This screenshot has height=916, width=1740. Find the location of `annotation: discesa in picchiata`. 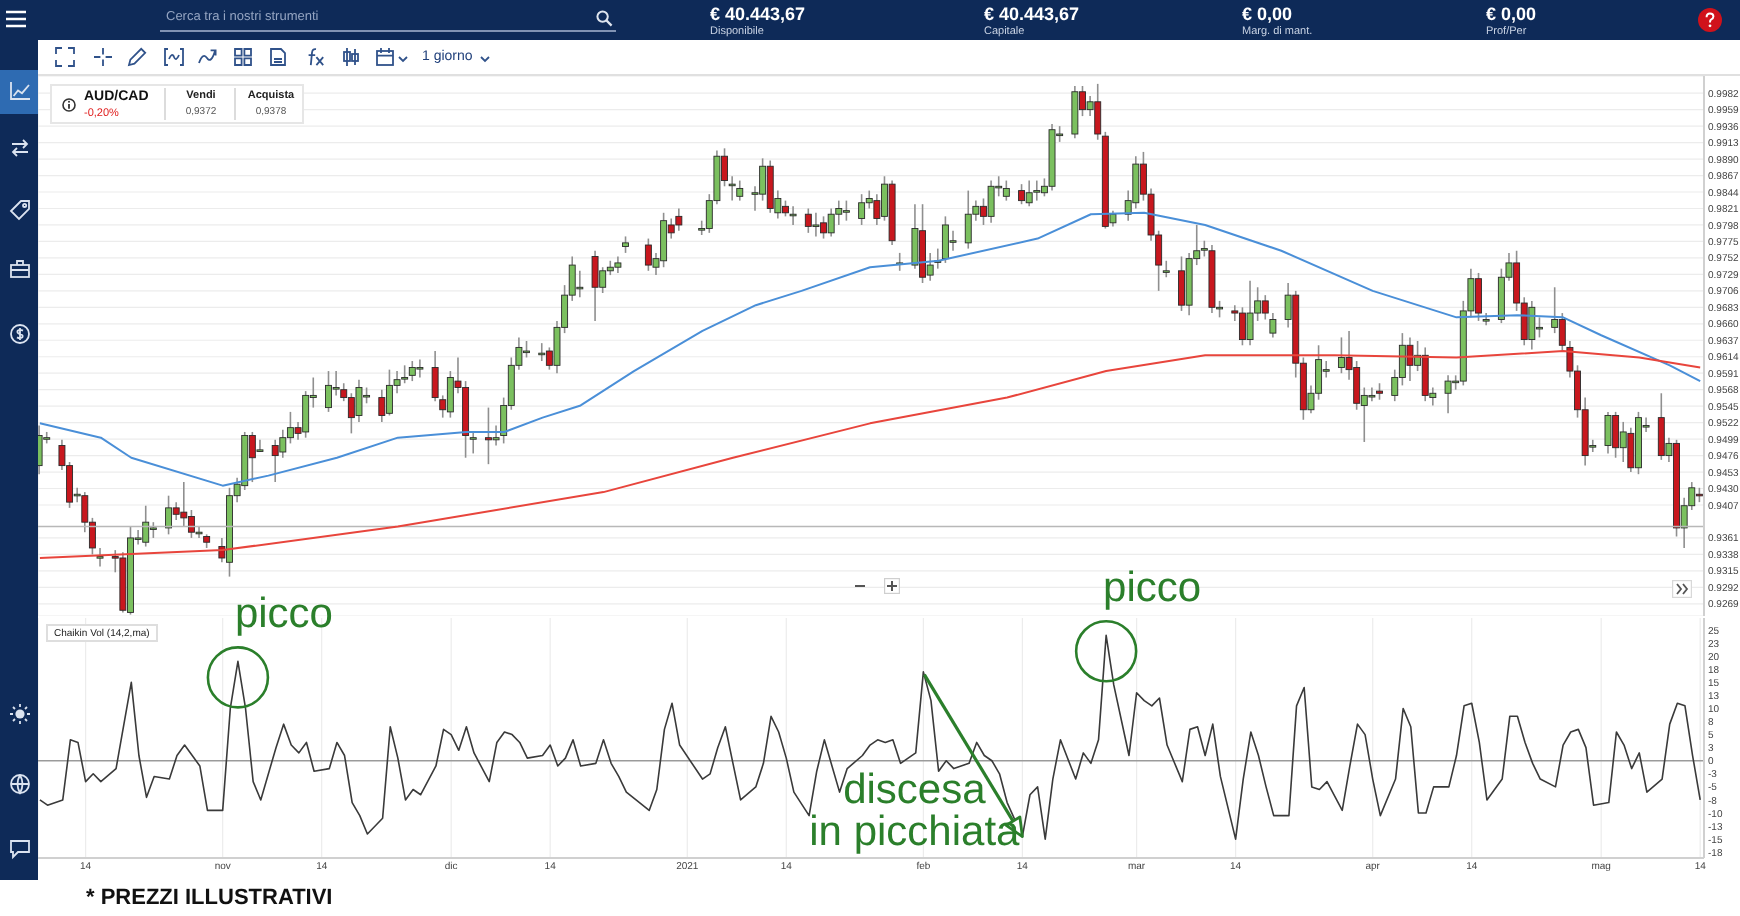

annotation: discesa in picchiata is located at coordinates (915, 810).